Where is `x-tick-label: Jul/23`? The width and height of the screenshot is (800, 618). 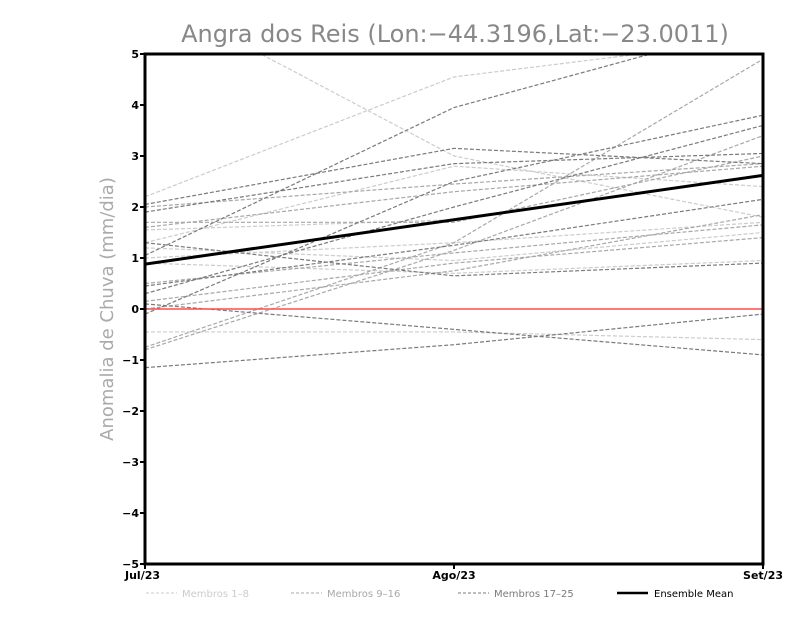
x-tick-label: Jul/23 is located at coordinates (142, 575).